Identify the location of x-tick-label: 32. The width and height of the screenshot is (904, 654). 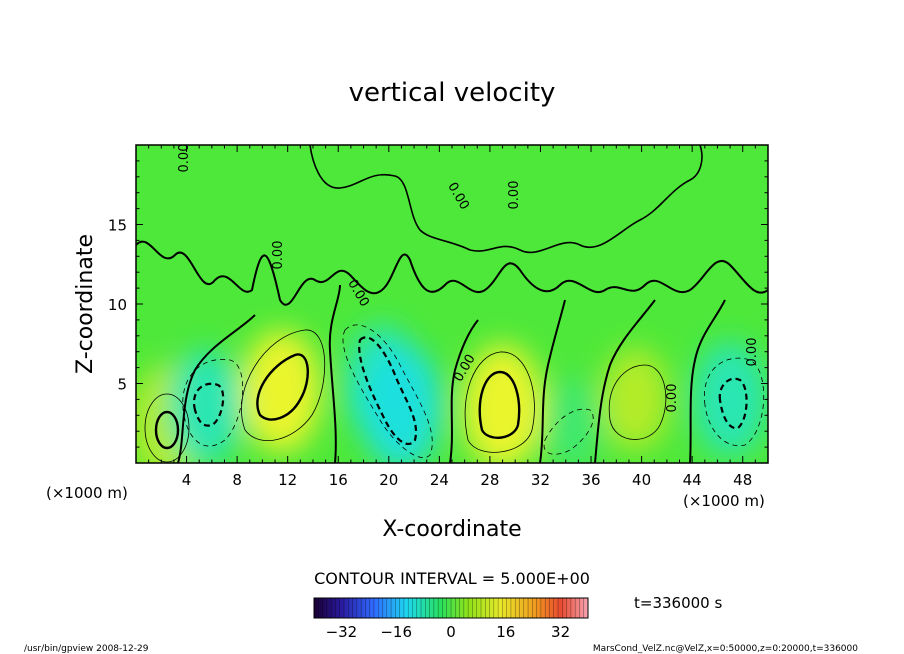
(540, 480).